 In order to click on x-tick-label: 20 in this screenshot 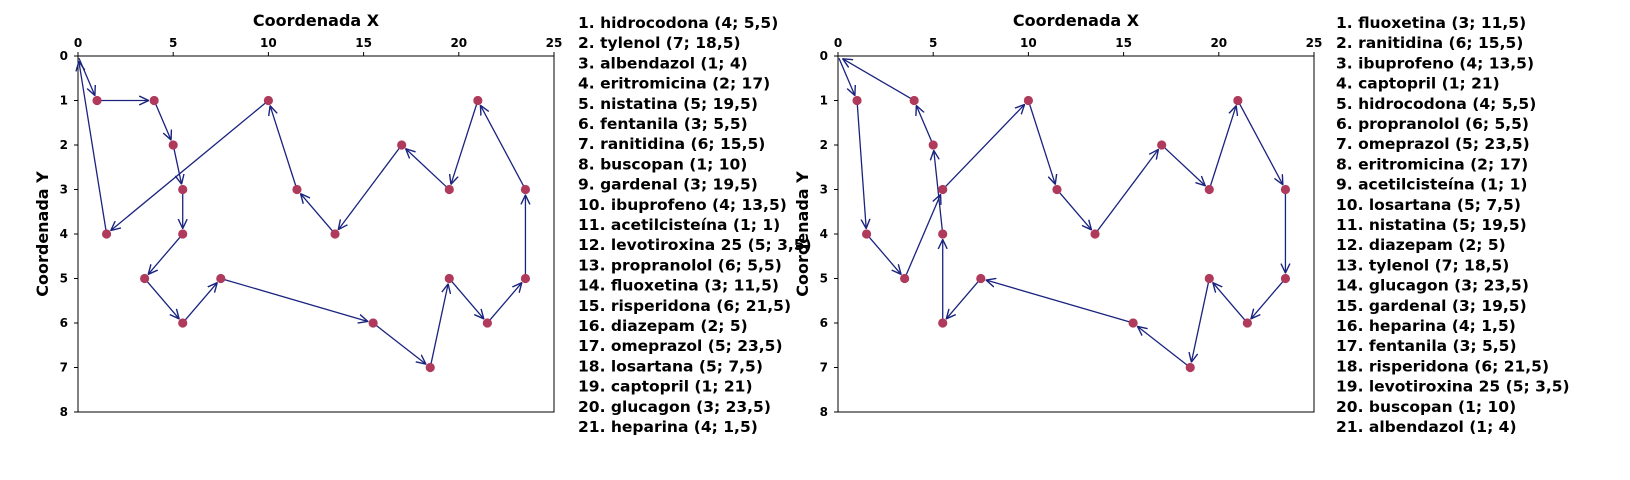, I will do `click(458, 43)`.